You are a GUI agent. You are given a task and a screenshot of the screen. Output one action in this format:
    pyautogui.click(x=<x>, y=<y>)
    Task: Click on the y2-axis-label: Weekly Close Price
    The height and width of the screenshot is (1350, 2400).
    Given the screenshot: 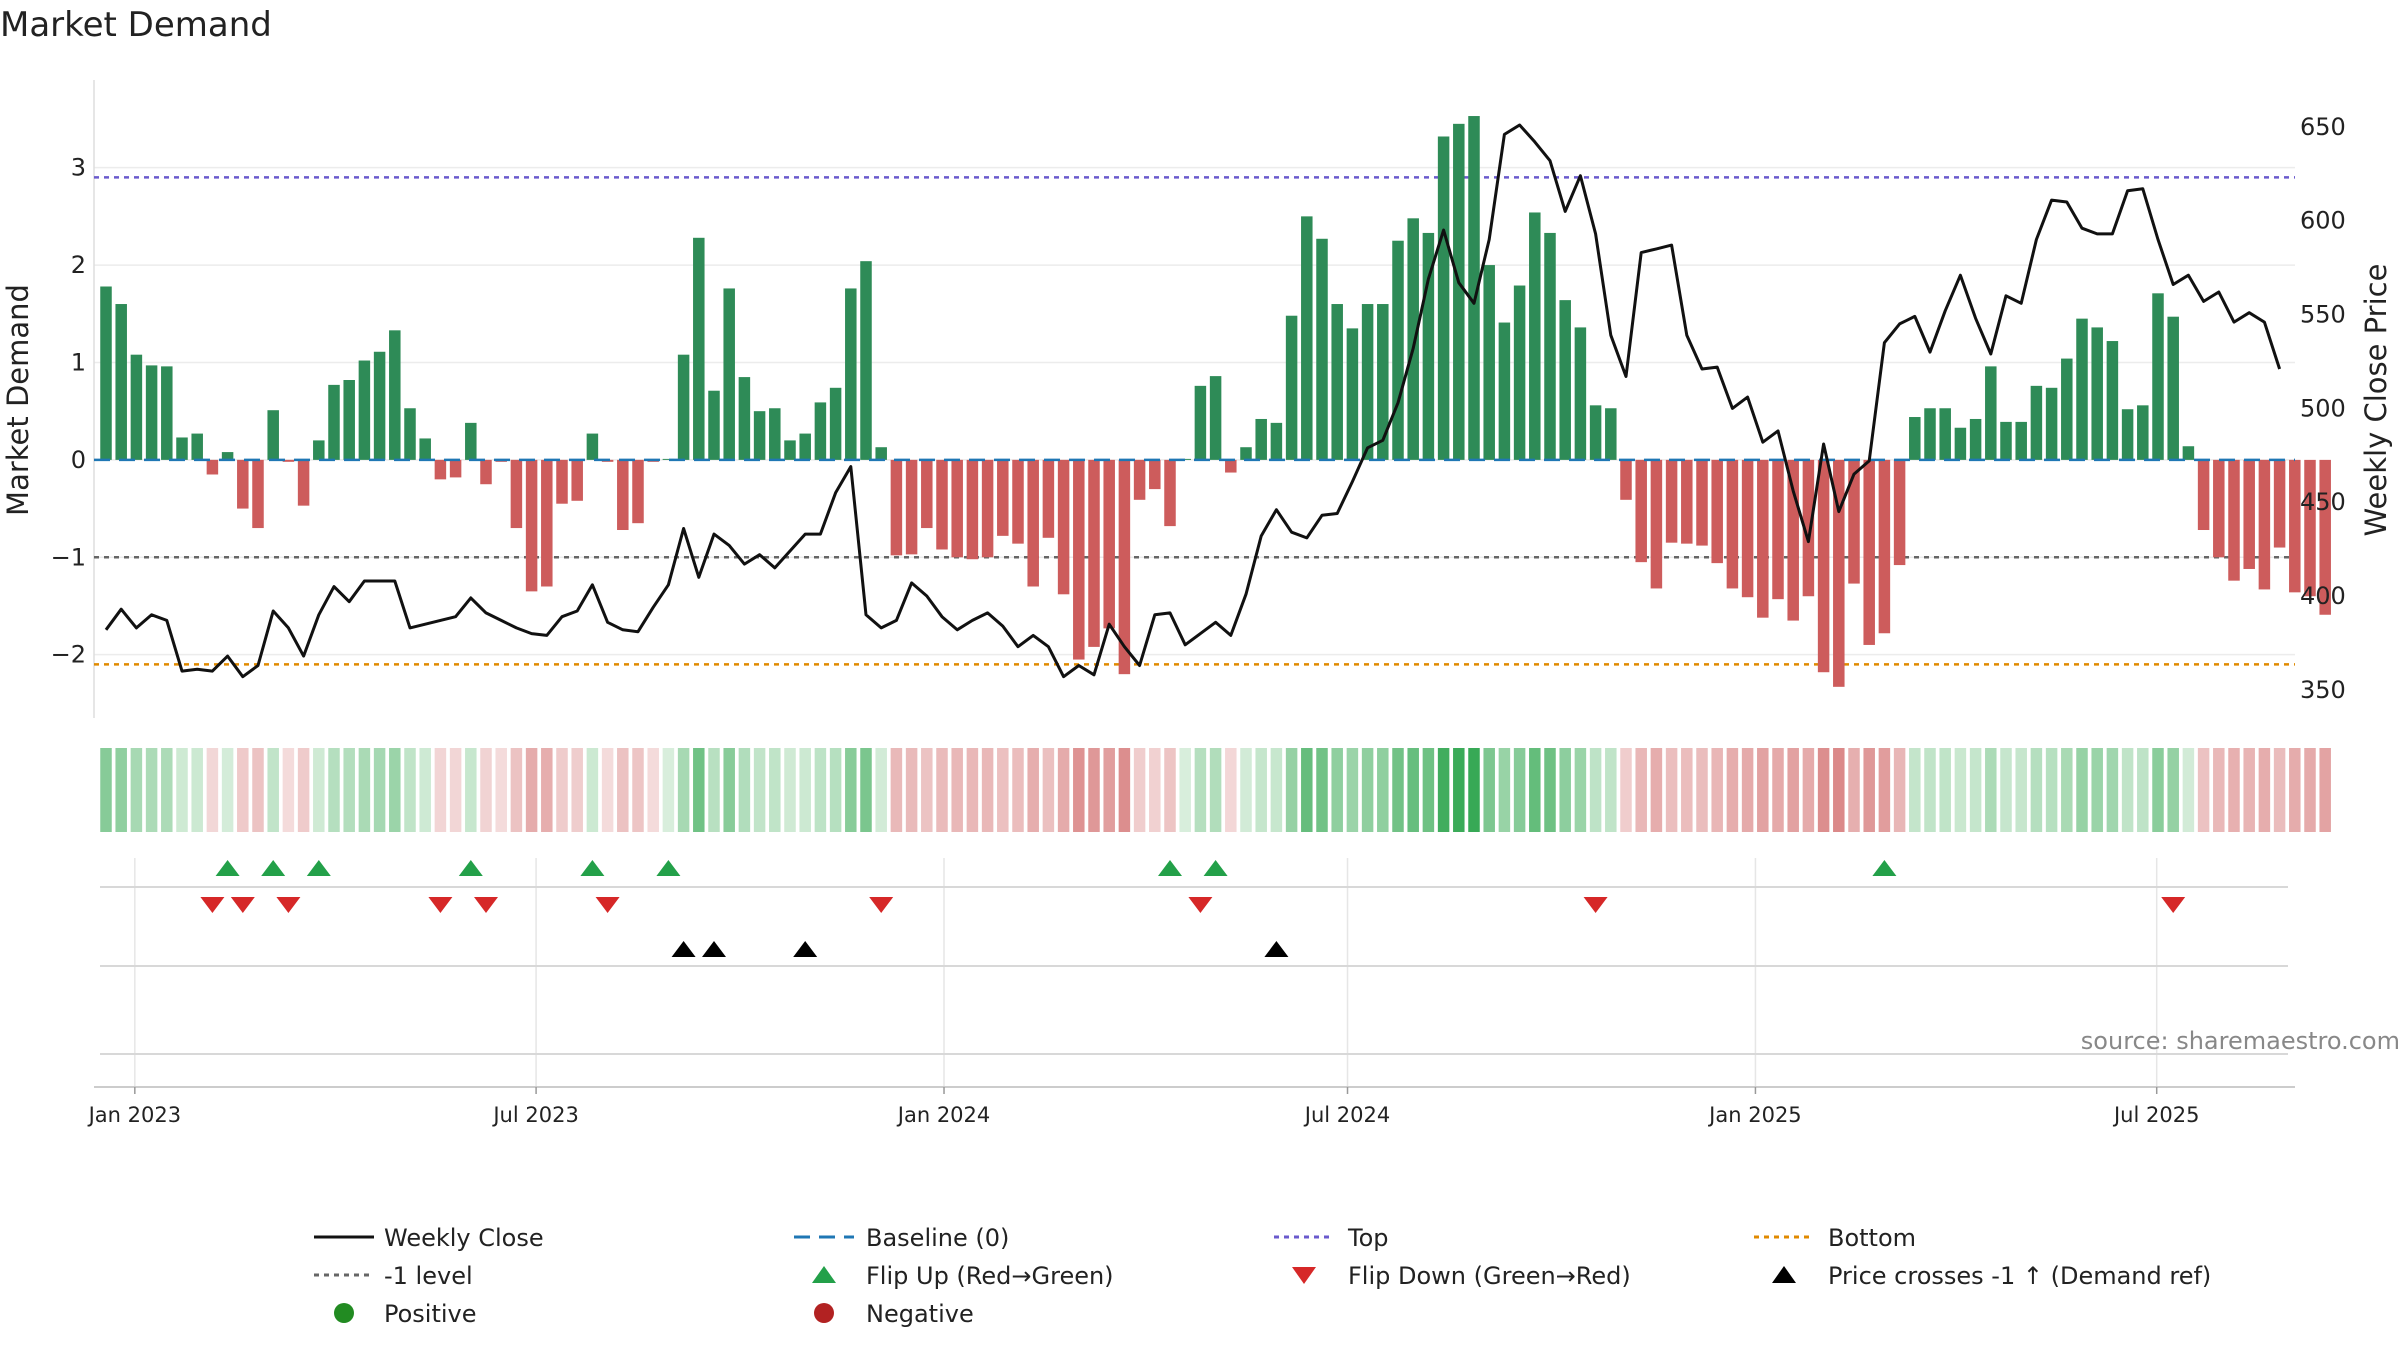 What is the action you would take?
    pyautogui.click(x=2376, y=400)
    